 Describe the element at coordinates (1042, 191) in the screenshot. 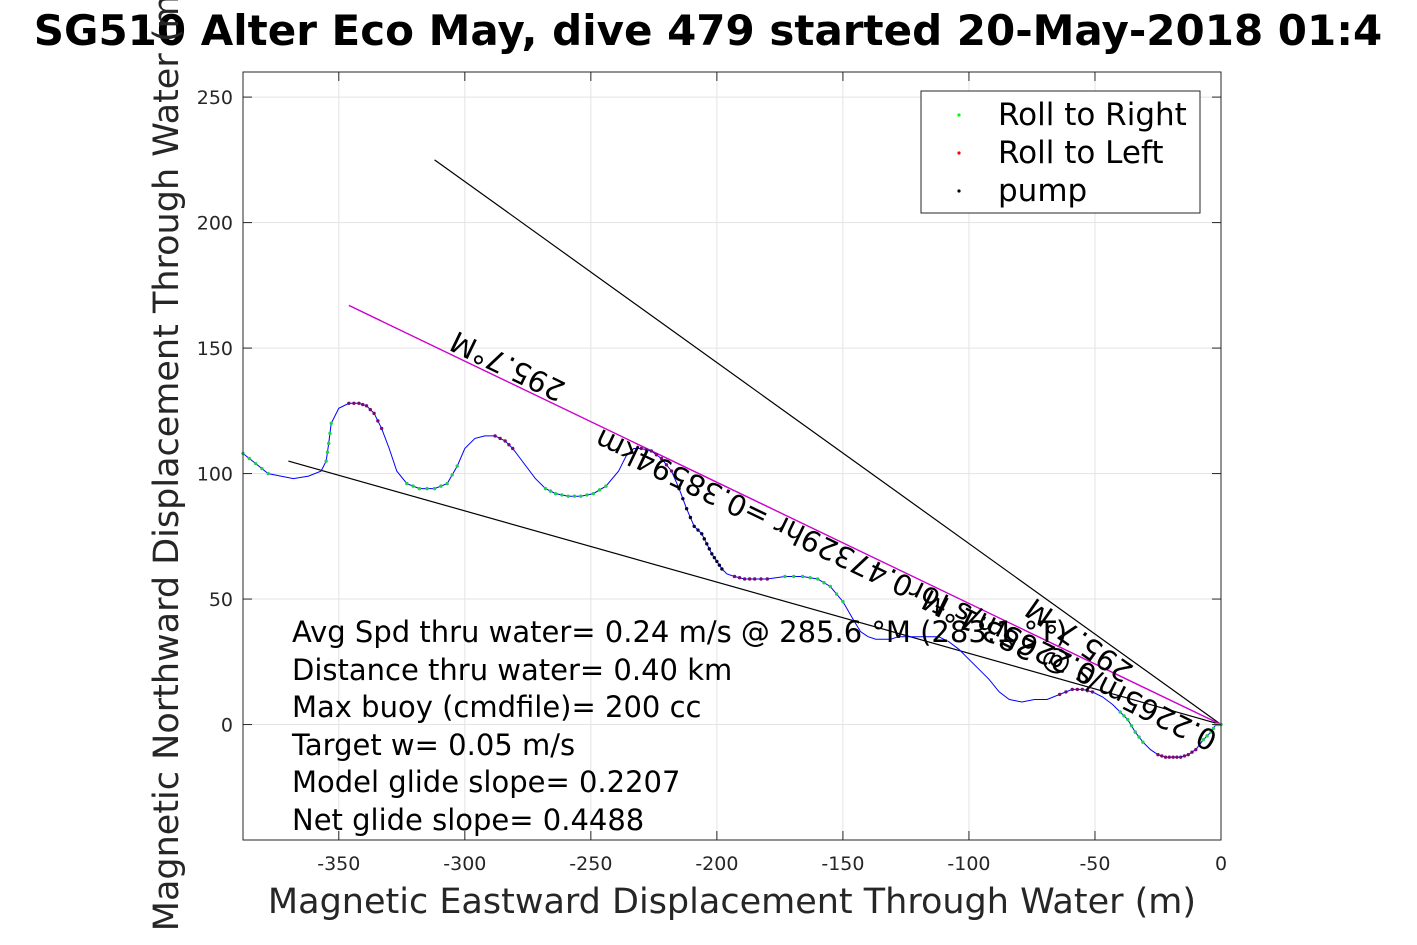

I see `legend-label-pump: pump` at that location.